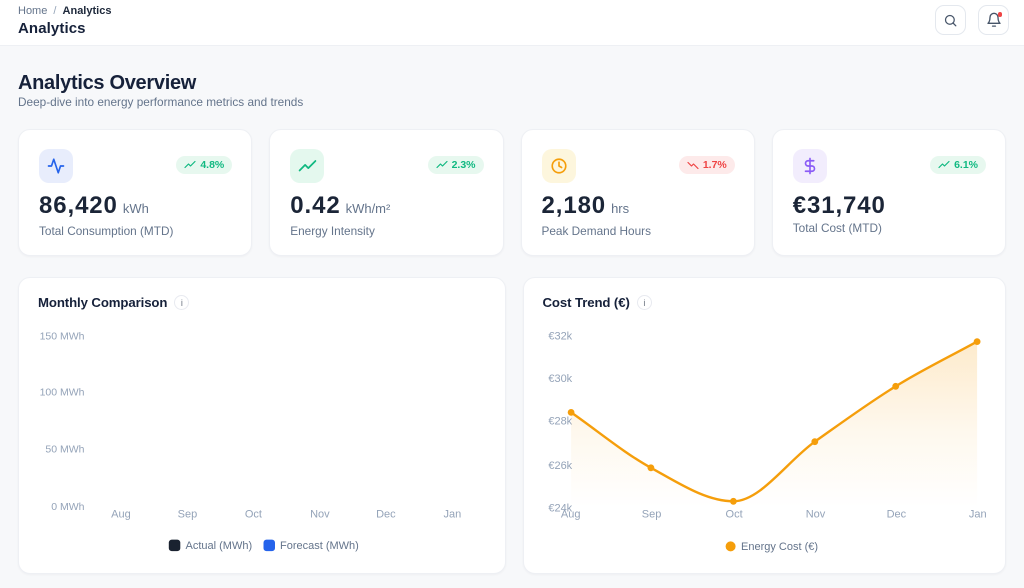  Describe the element at coordinates (560, 337) in the screenshot. I see `svg-text: €32k` at that location.